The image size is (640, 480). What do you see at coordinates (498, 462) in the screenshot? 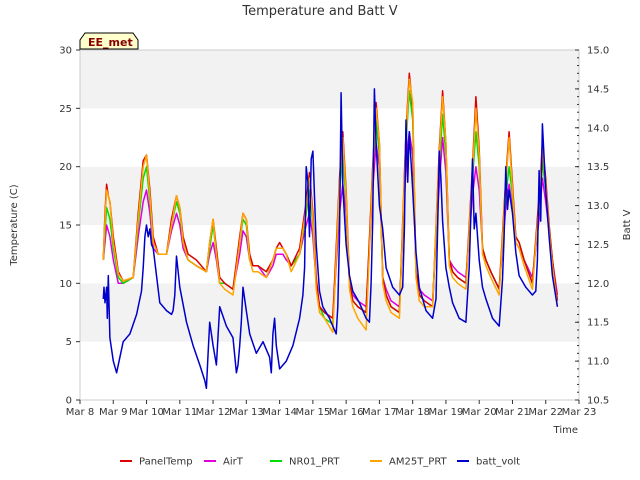
I see `legend-label: batt_volt` at bounding box center [498, 462].